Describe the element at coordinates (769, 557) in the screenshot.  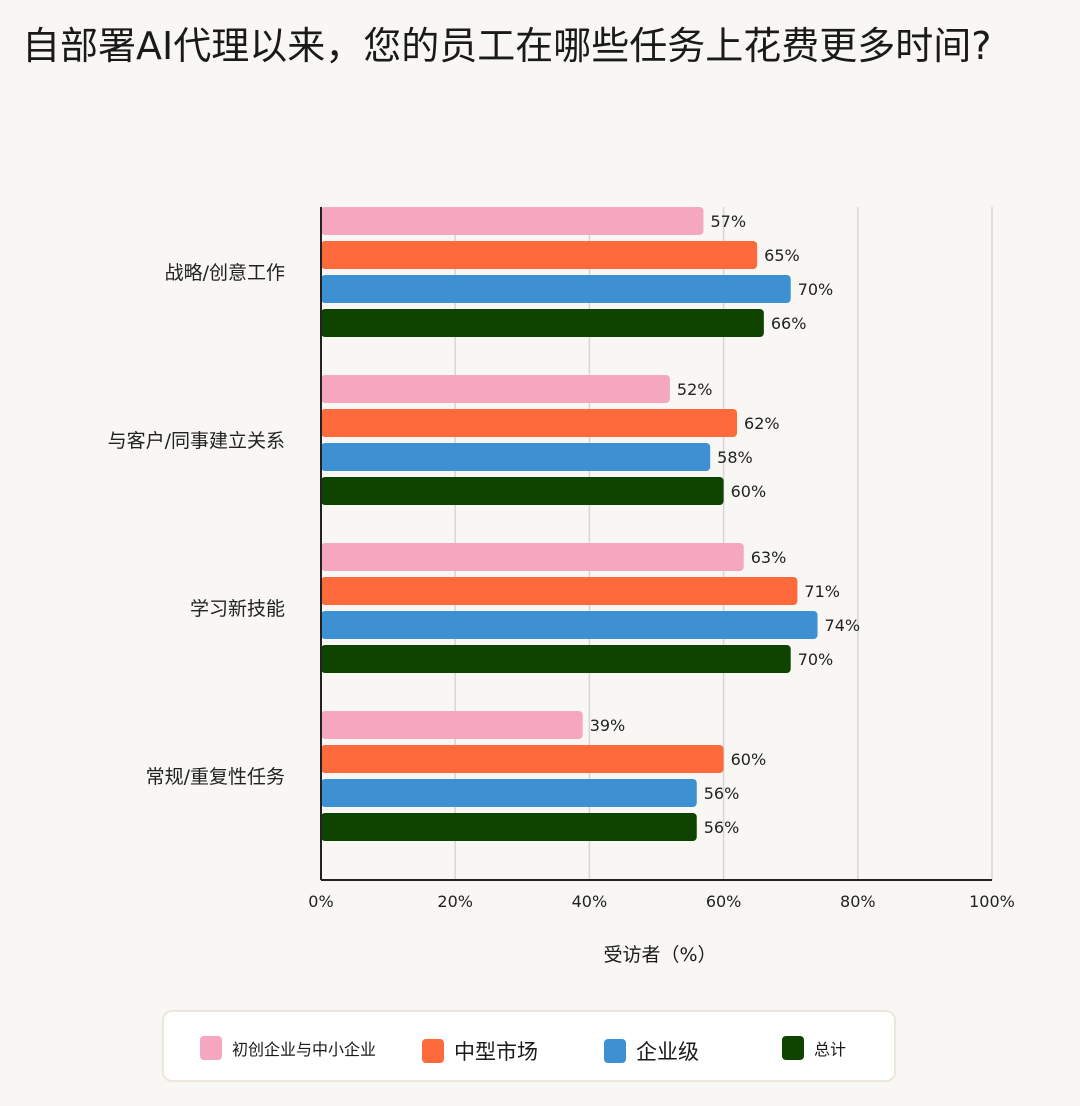
I see `data-label: 63%` at that location.